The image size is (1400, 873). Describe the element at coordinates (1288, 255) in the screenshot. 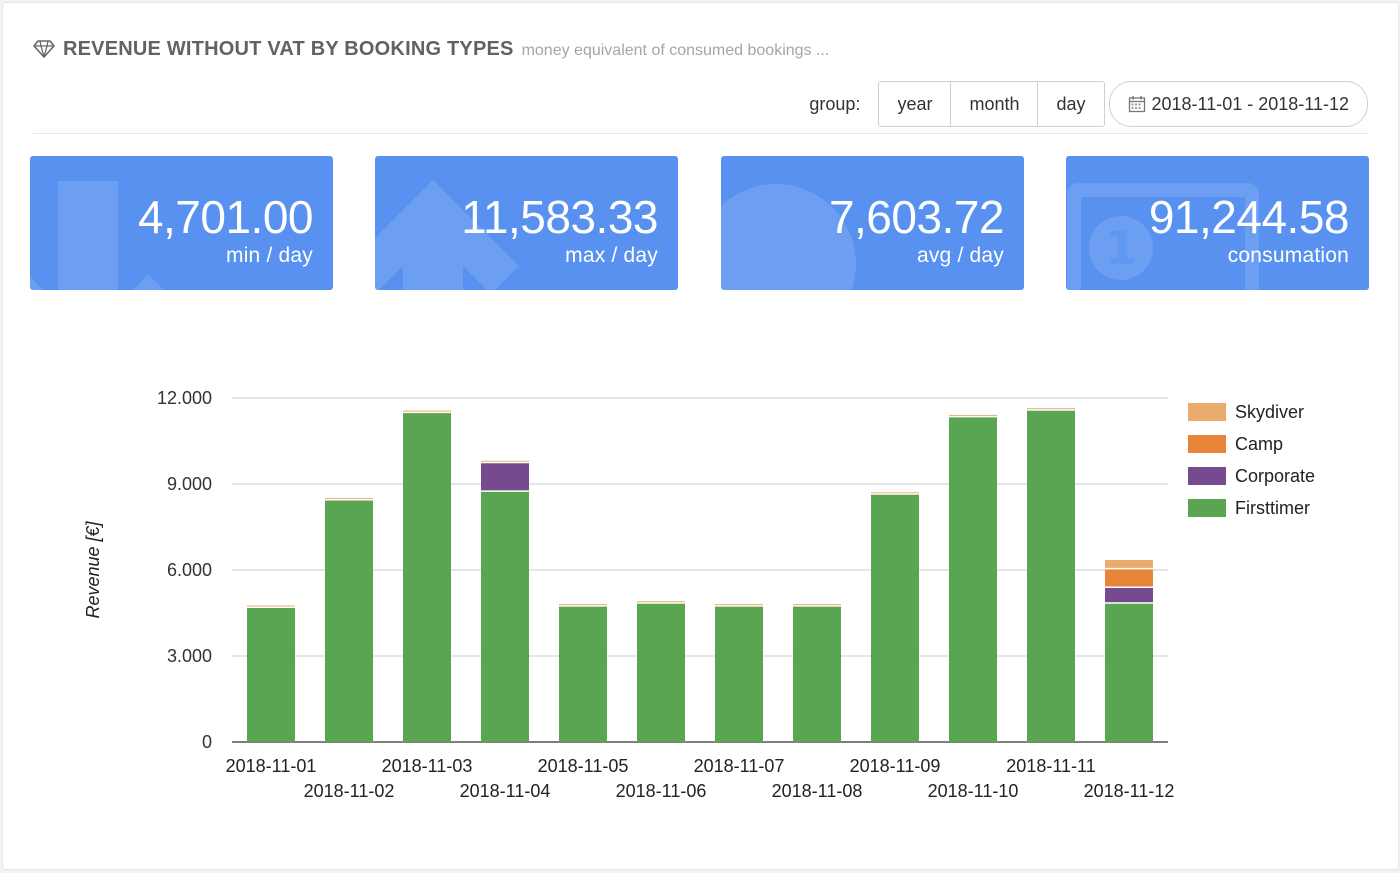

I see `stat-label: consumation` at that location.